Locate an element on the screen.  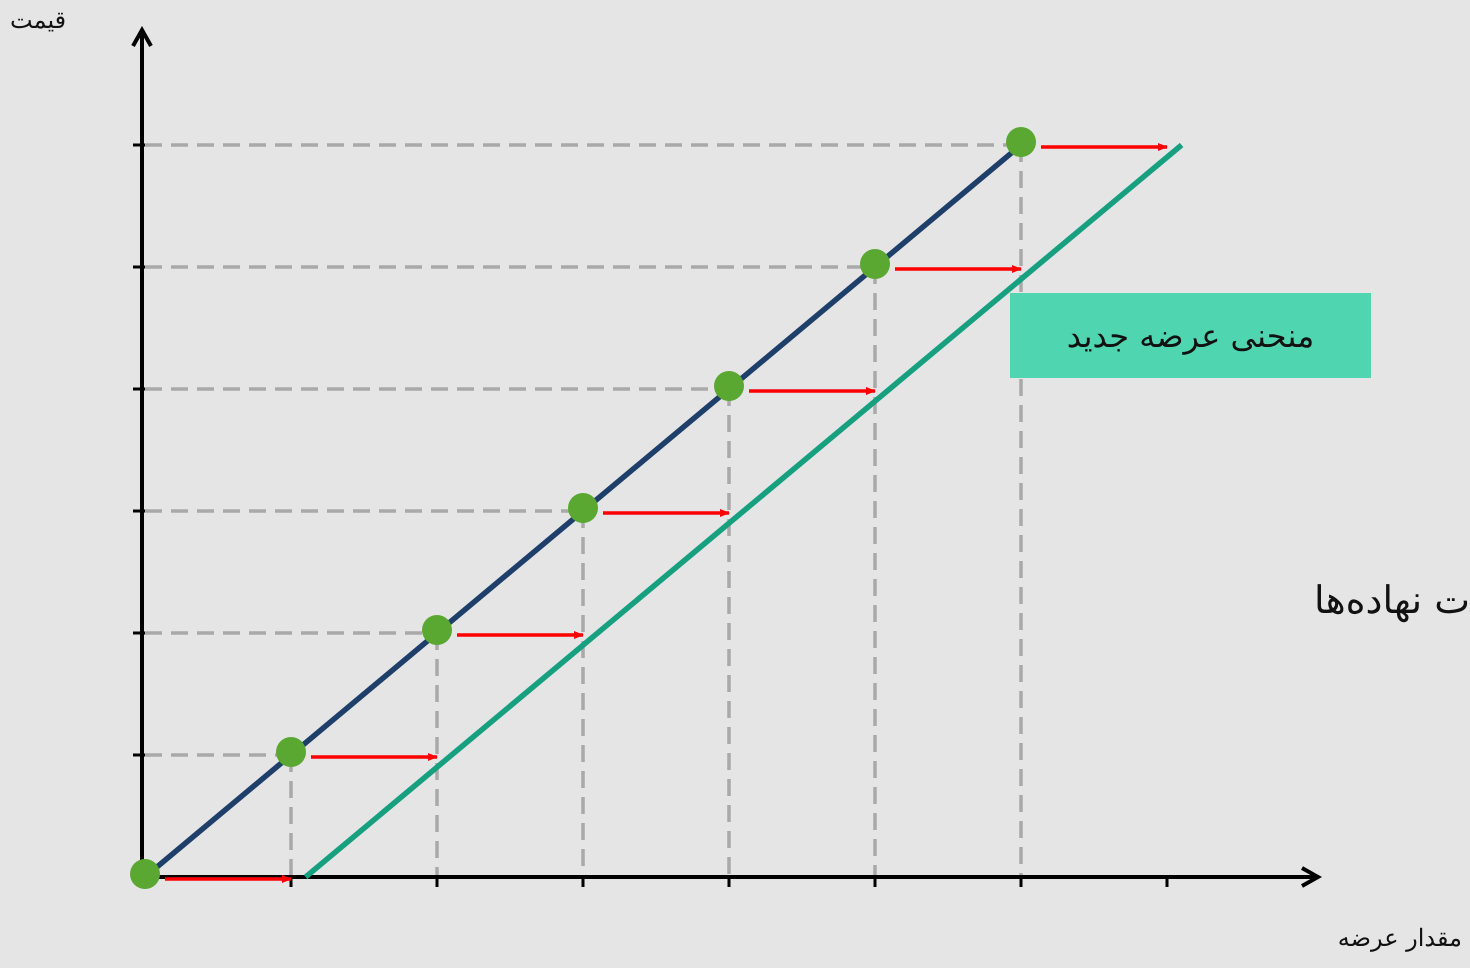
new-supply-curve-text: منحنی عرضه جدید is located at coordinates (1190, 335).